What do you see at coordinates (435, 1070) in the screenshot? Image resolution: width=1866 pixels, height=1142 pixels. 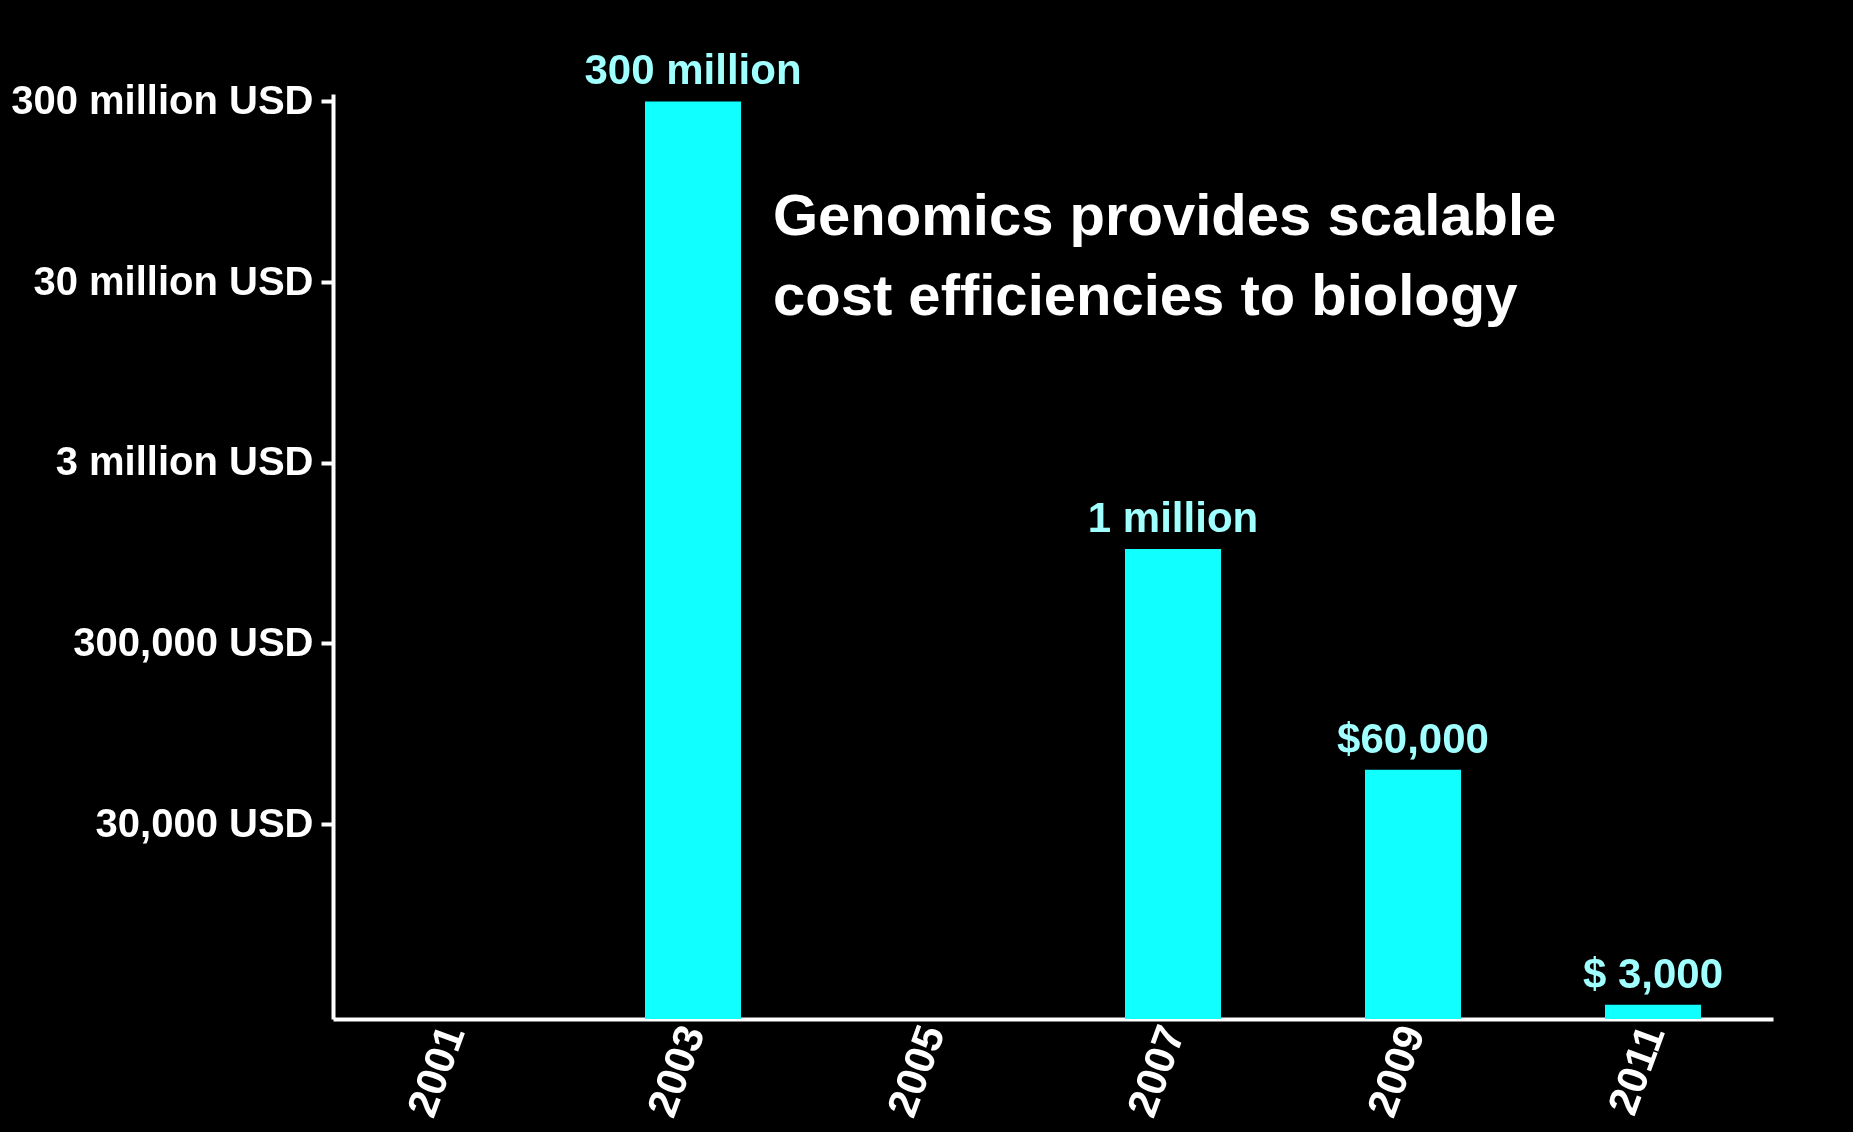 I see `x-tick-label: 2001` at bounding box center [435, 1070].